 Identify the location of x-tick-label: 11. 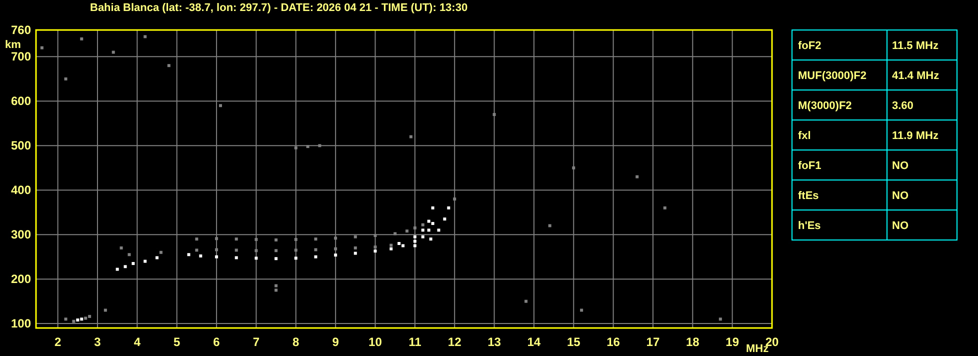
(415, 342).